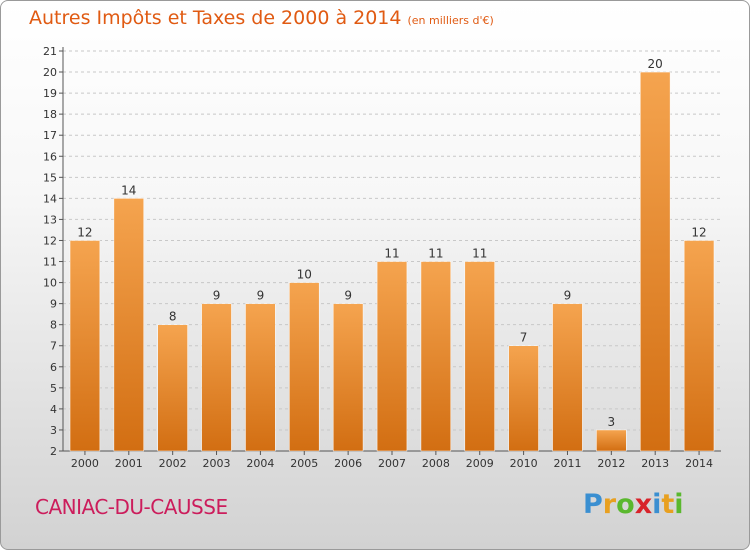 The width and height of the screenshot is (750, 550). Describe the element at coordinates (609, 504) in the screenshot. I see `logo-letter: r` at that location.